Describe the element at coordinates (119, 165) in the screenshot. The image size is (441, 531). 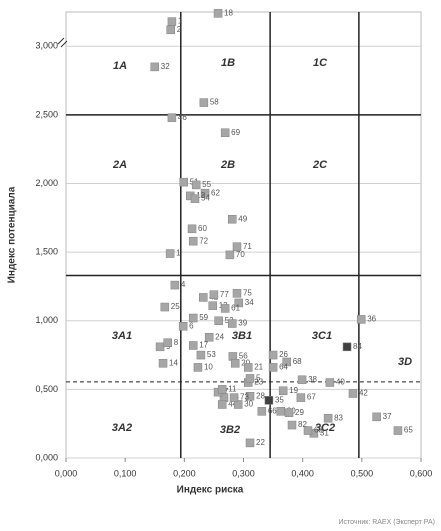
I see `zone-label: 2A` at that location.